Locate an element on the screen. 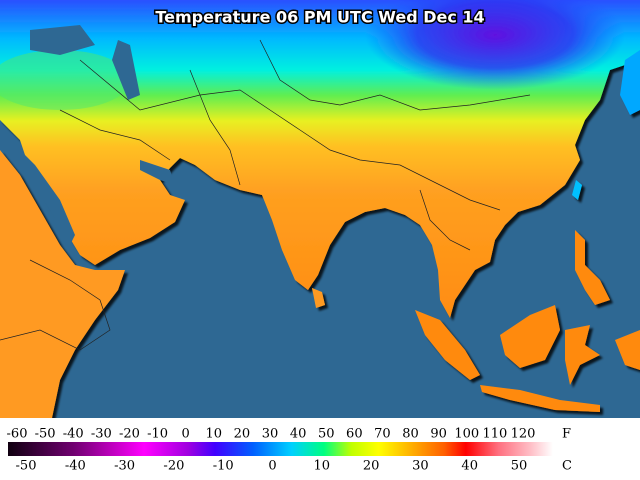  celsius-label: 10 is located at coordinates (322, 466).